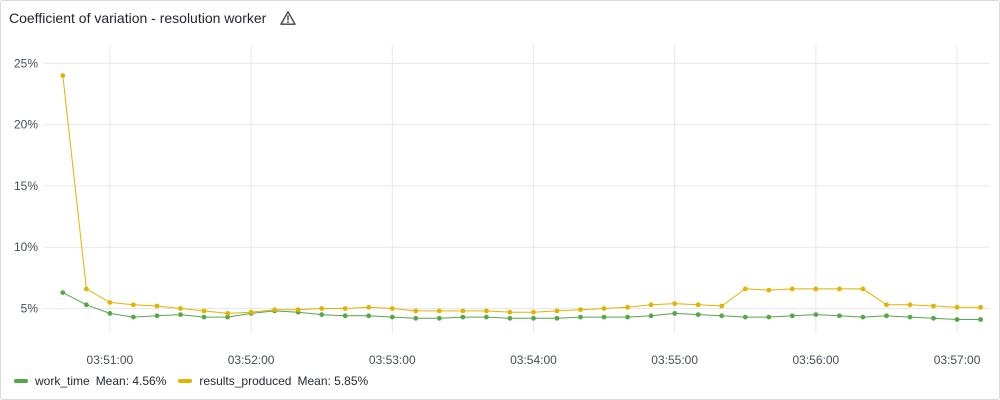  I want to click on y-tick-label: 5%, so click(30, 308).